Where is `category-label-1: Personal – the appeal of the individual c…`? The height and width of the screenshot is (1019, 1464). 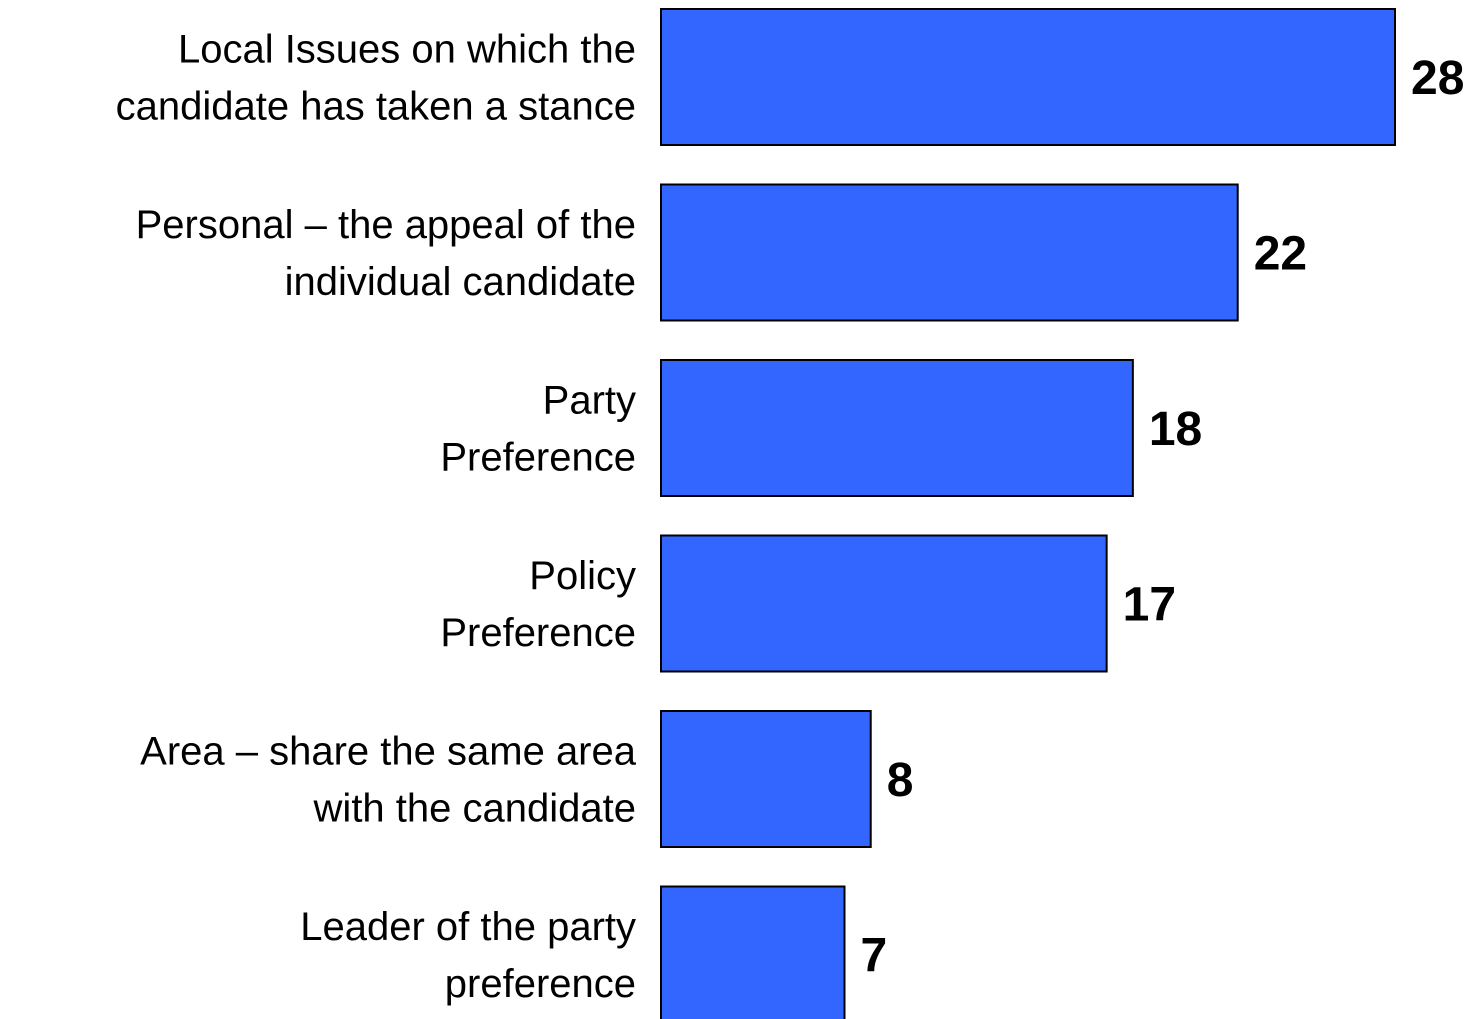
category-label-1: Personal – the appeal of the individual c… is located at coordinates (386, 253).